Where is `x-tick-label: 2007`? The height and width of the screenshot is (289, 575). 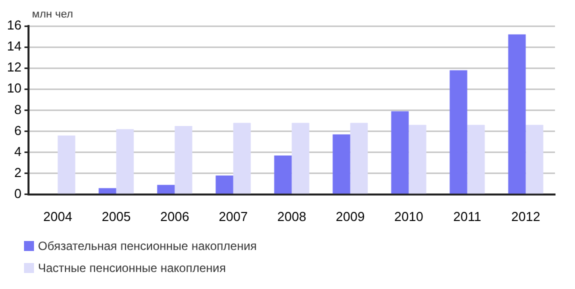
x-tick-label: 2007 is located at coordinates (233, 216).